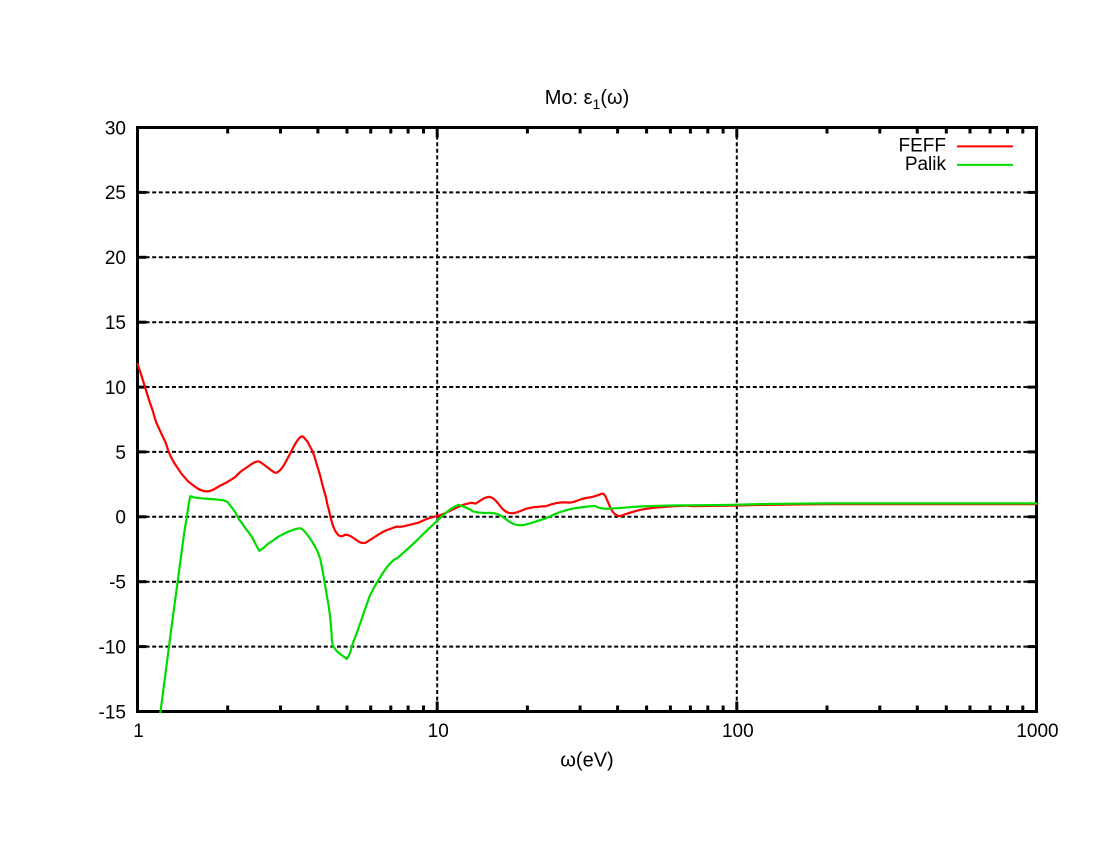 This screenshot has width=1100, height=850. What do you see at coordinates (112, 712) in the screenshot?
I see `svg-text: -15` at bounding box center [112, 712].